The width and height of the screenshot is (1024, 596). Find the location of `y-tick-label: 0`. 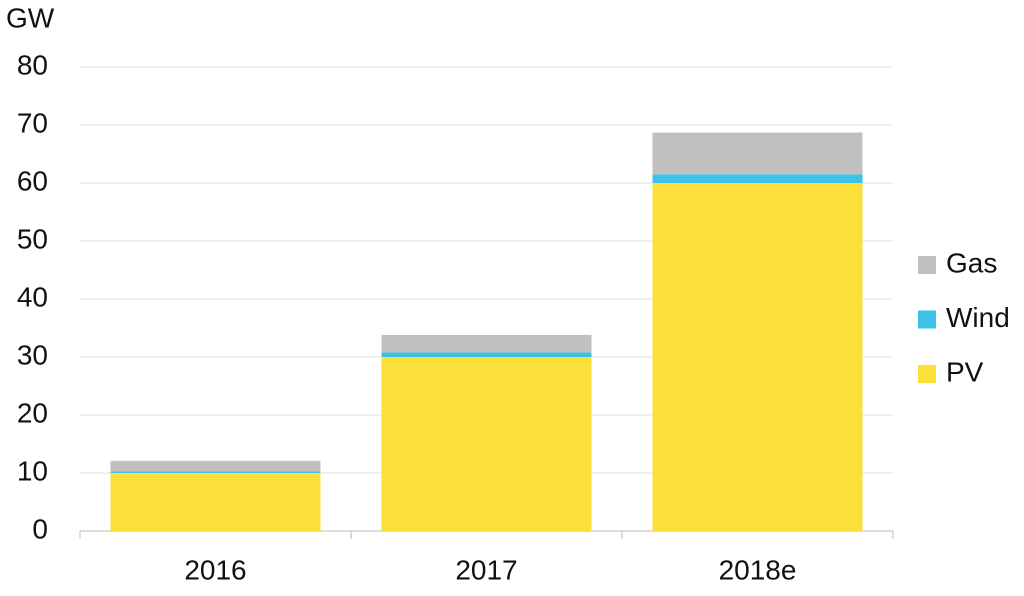

y-tick-label: 0 is located at coordinates (40, 528).